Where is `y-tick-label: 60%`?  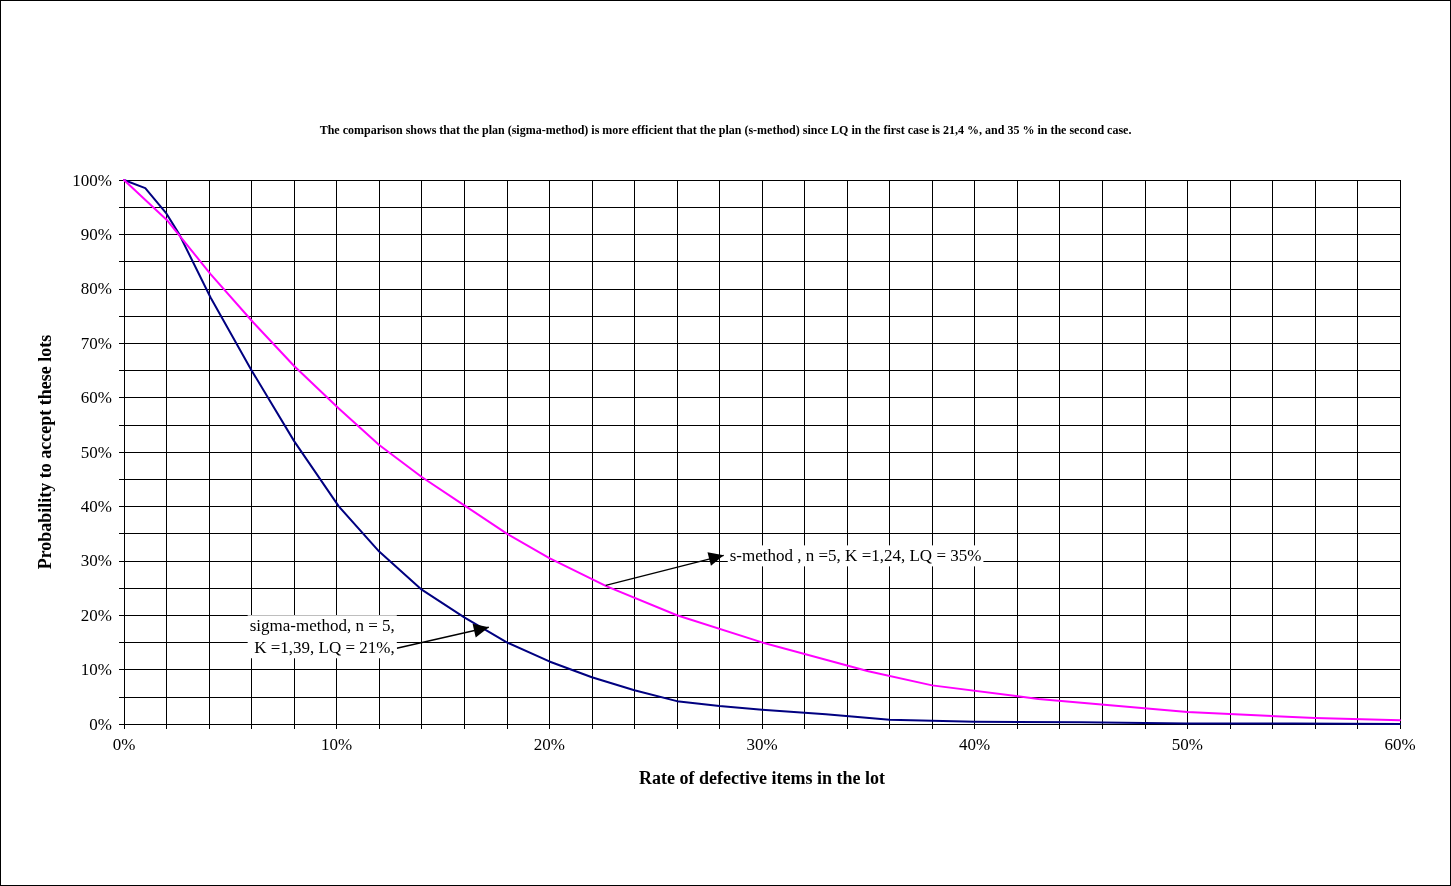 y-tick-label: 60% is located at coordinates (96, 398).